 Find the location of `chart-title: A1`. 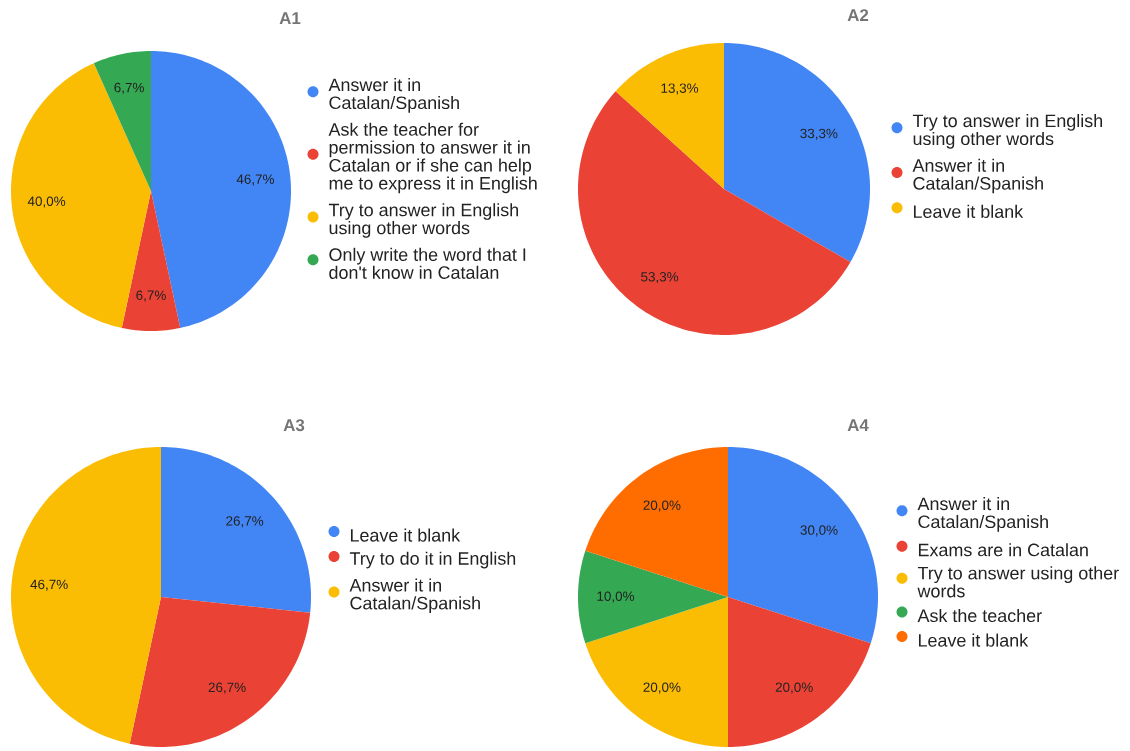

chart-title: A1 is located at coordinates (290, 18).